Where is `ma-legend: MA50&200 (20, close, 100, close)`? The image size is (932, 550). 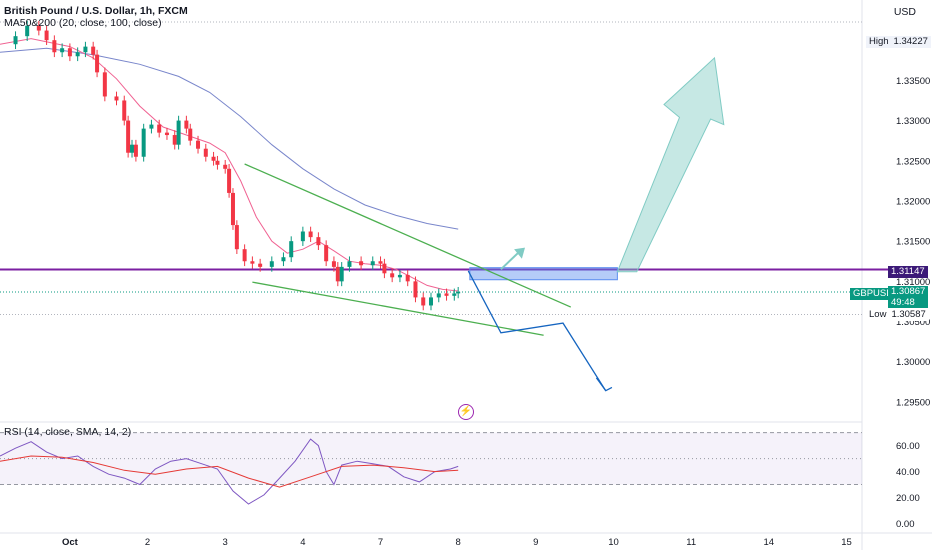
ma-legend: MA50&200 (20, close, 100, close) is located at coordinates (83, 23).